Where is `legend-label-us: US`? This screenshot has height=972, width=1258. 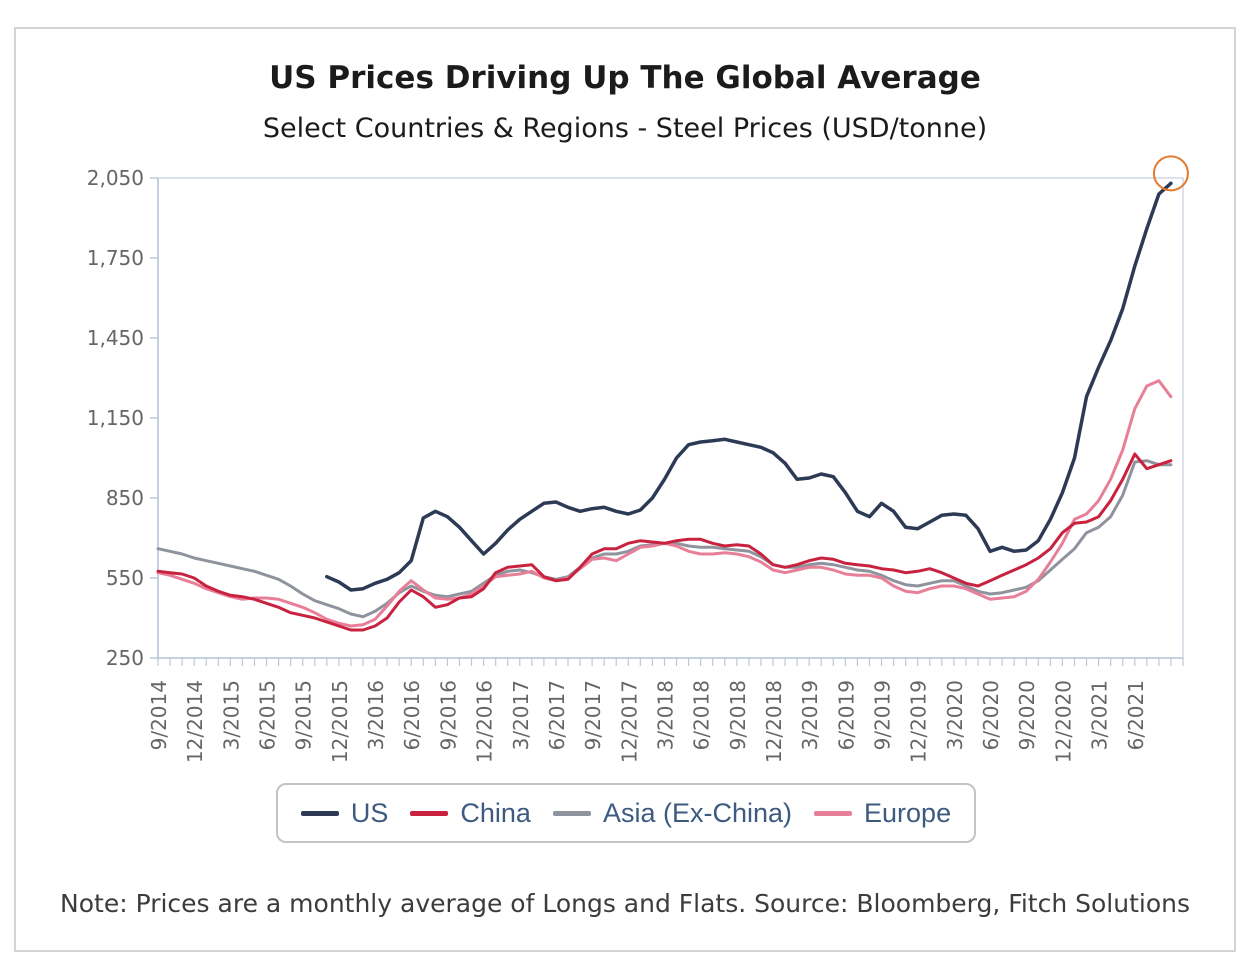
legend-label-us: US is located at coordinates (369, 812).